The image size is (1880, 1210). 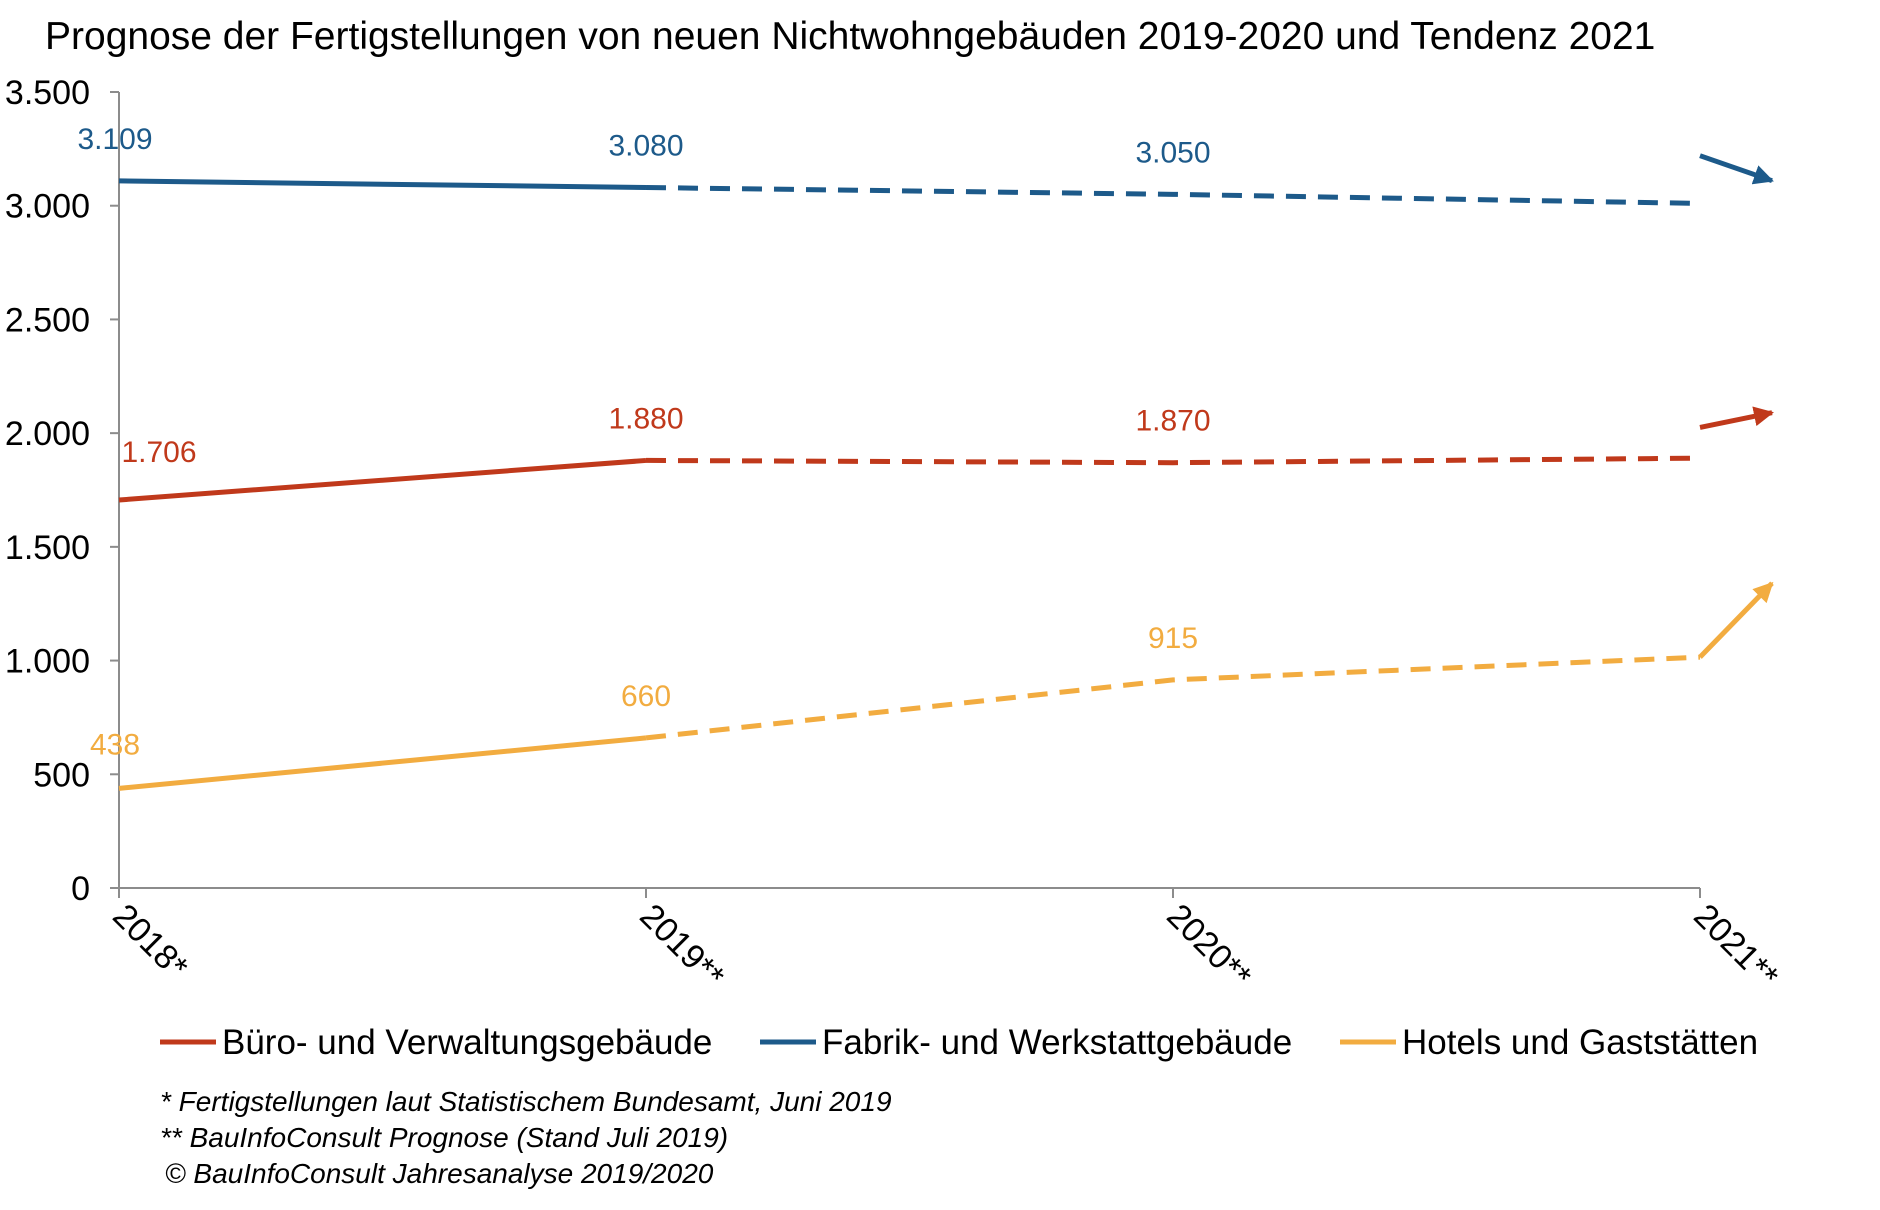 What do you see at coordinates (47, 93) in the screenshot?
I see `y-tick-label: 3.500` at bounding box center [47, 93].